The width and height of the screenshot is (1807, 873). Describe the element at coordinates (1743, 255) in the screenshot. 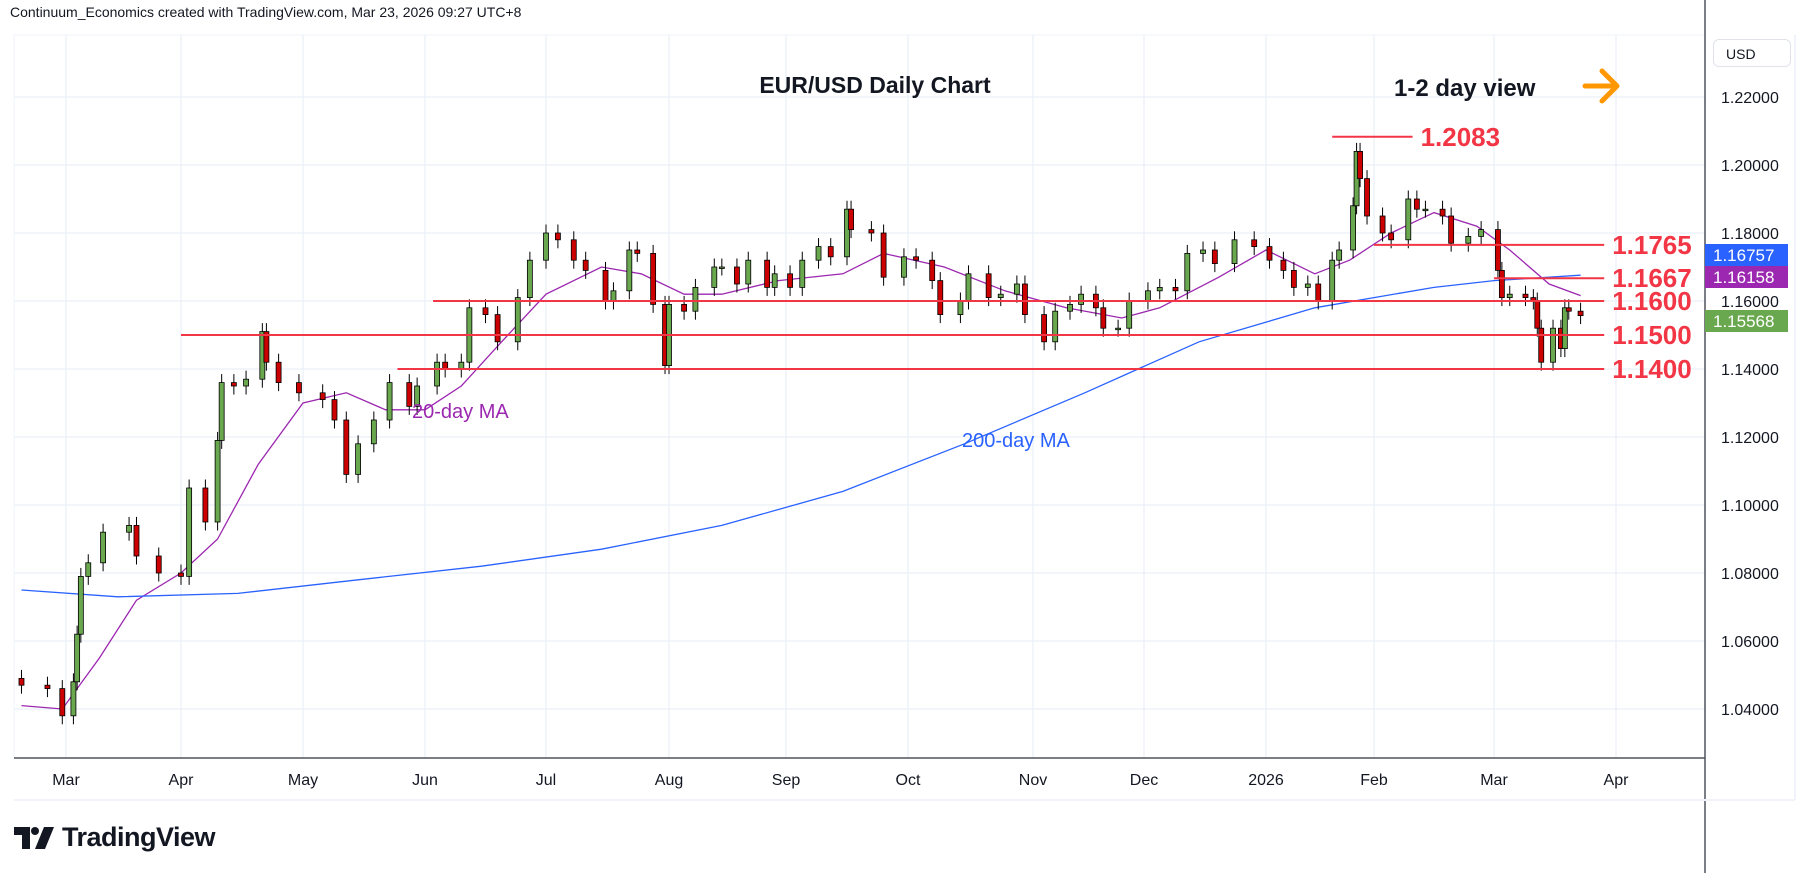

I see `ma200-price-badge-text: 1.16757` at that location.